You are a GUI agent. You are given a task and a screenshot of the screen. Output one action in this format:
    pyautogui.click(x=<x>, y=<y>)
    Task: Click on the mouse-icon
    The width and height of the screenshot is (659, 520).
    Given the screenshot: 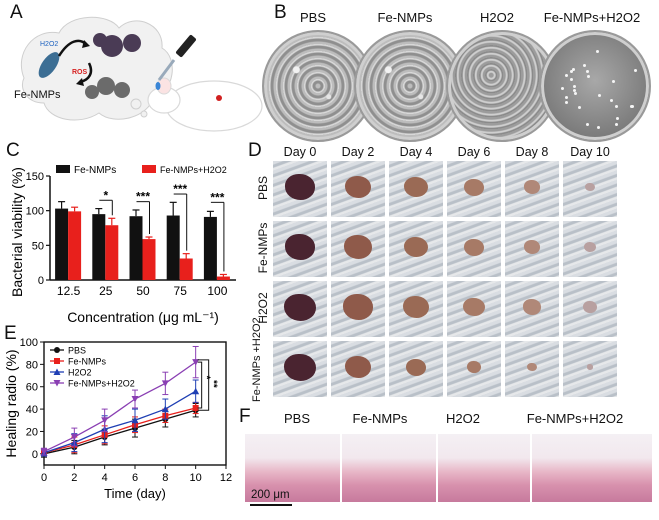 What is the action you would take?
    pyautogui.click(x=214, y=106)
    